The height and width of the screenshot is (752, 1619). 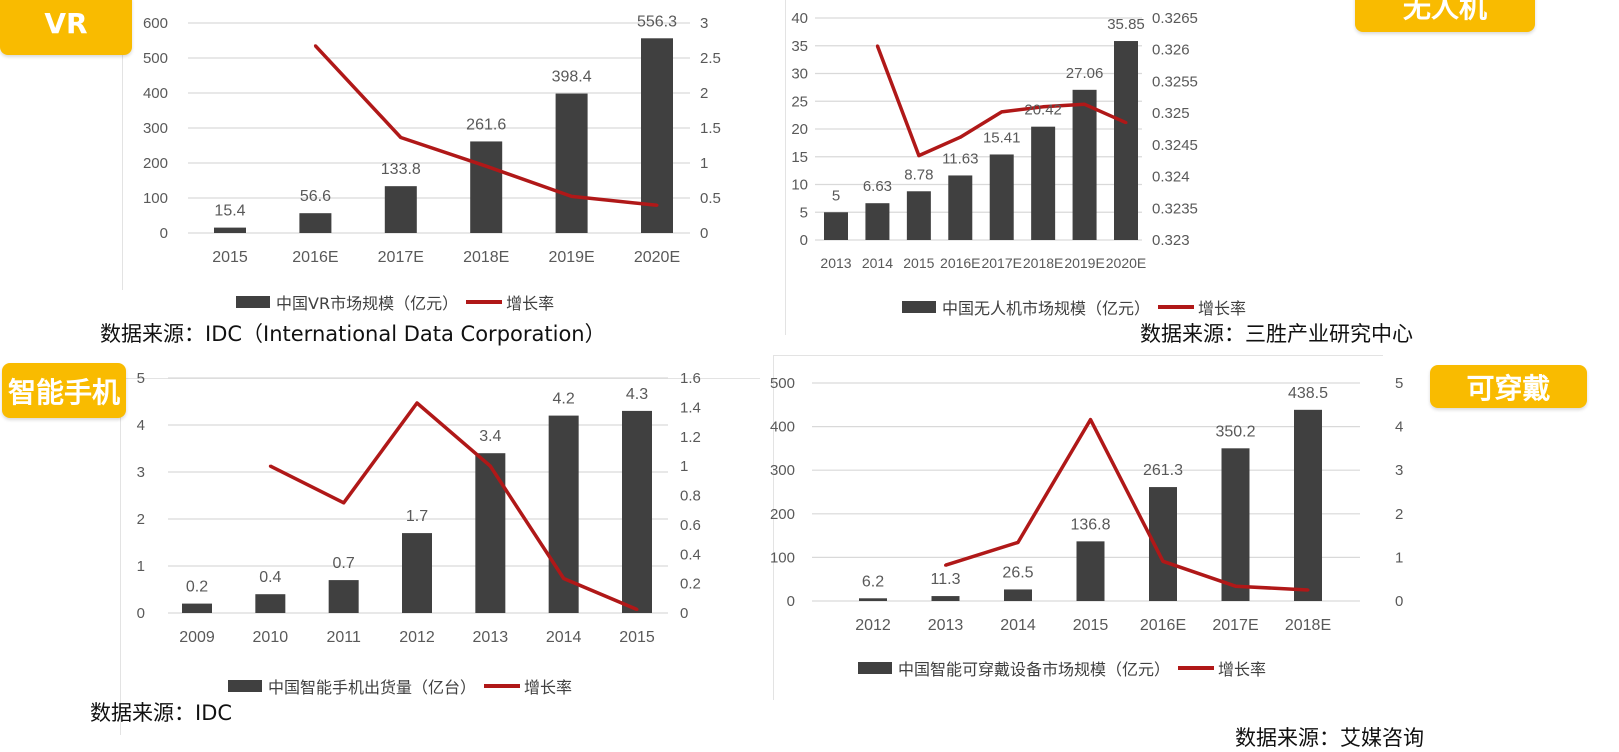 What do you see at coordinates (1090, 524) in the screenshot?
I see `bar-data-label: 136.8` at bounding box center [1090, 524].